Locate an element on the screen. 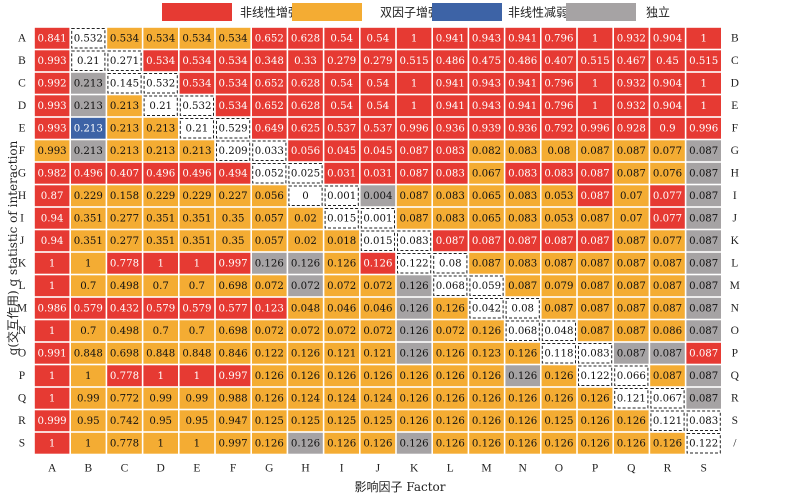 The image size is (800, 501). cell-value: 0.628 is located at coordinates (305, 106).